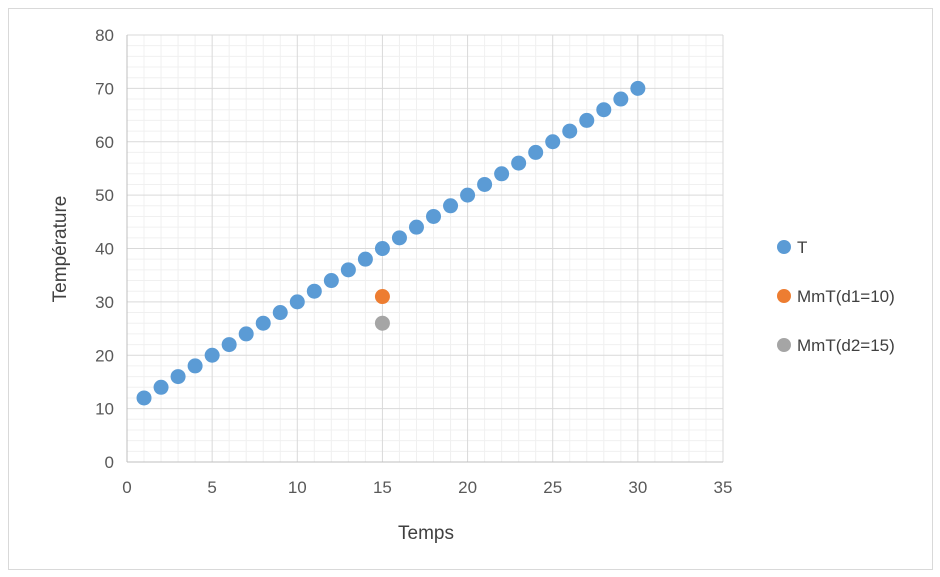 The width and height of the screenshot is (940, 577). I want to click on y-tick-label: 50, so click(104, 195).